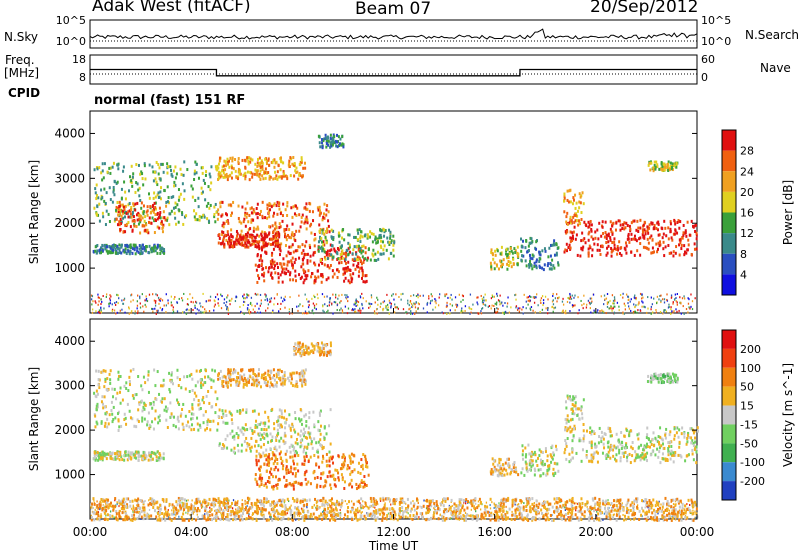  What do you see at coordinates (393, 34) in the screenshot?
I see `noise-frame` at bounding box center [393, 34].